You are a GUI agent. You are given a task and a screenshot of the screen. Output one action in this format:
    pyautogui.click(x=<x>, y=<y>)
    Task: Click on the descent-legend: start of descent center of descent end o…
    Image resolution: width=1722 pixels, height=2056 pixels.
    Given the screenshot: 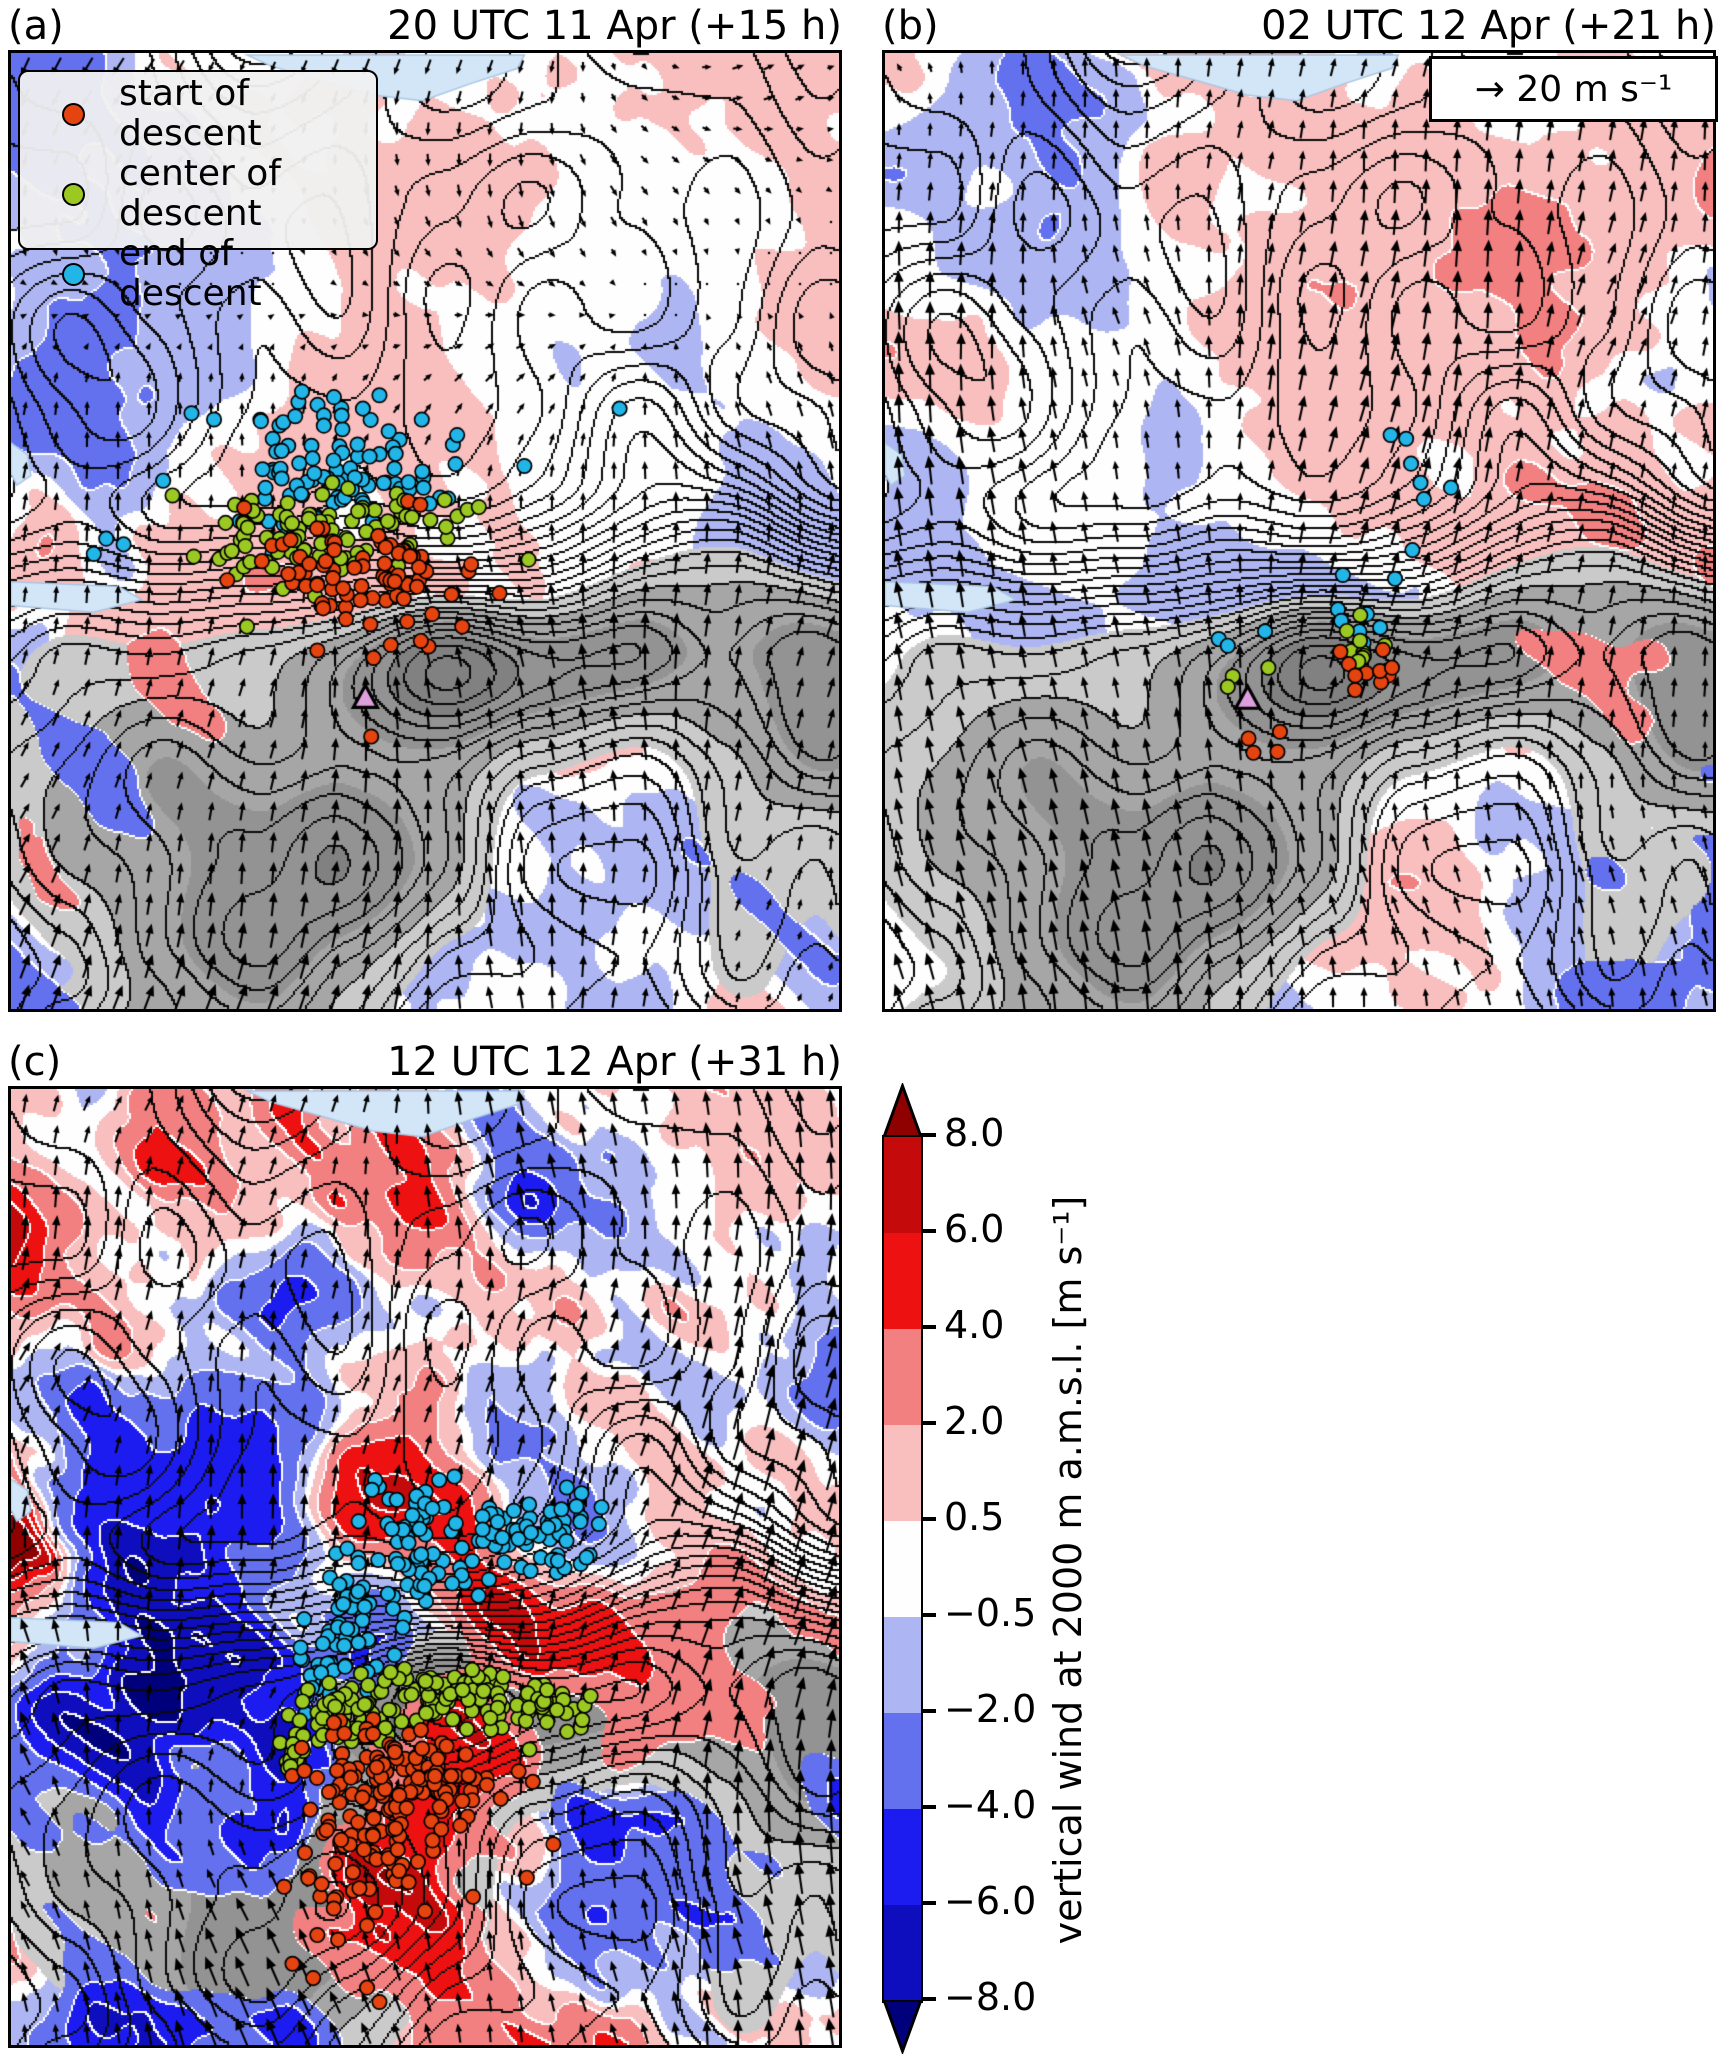 What is the action you would take?
    pyautogui.click(x=198, y=192)
    